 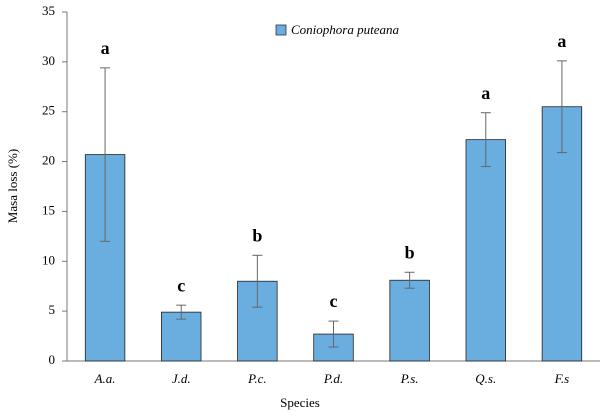 What do you see at coordinates (181, 378) in the screenshot?
I see `x-tick-label: J.d.` at bounding box center [181, 378].